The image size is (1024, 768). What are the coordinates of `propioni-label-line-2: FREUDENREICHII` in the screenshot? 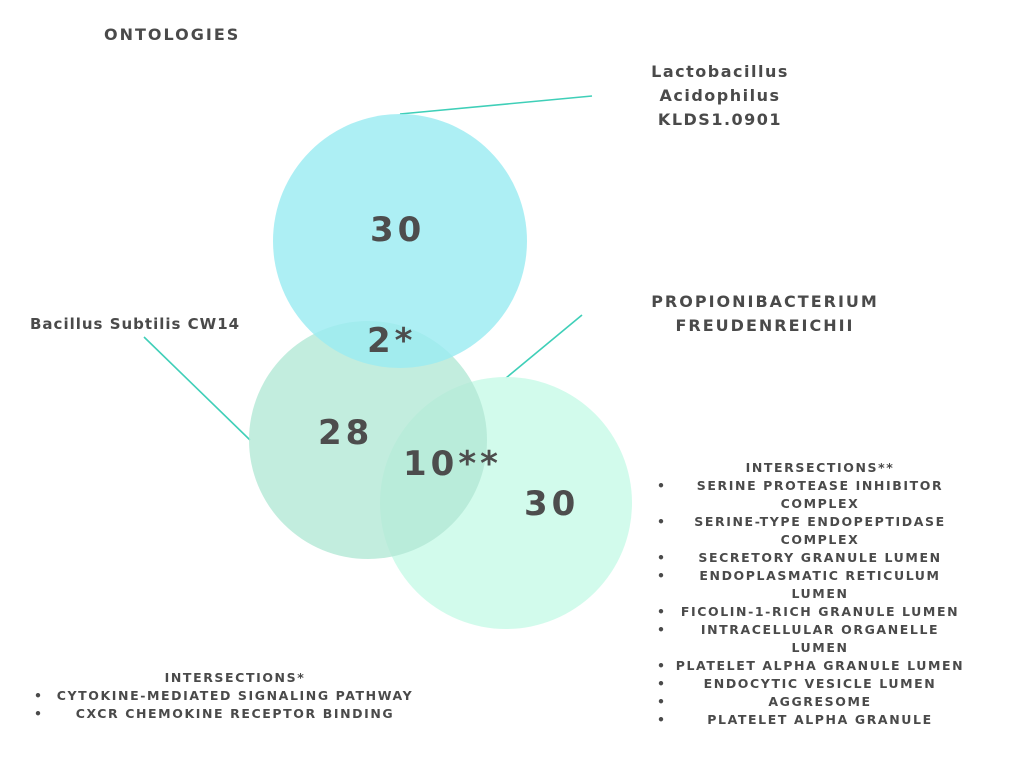 It's located at (765, 325).